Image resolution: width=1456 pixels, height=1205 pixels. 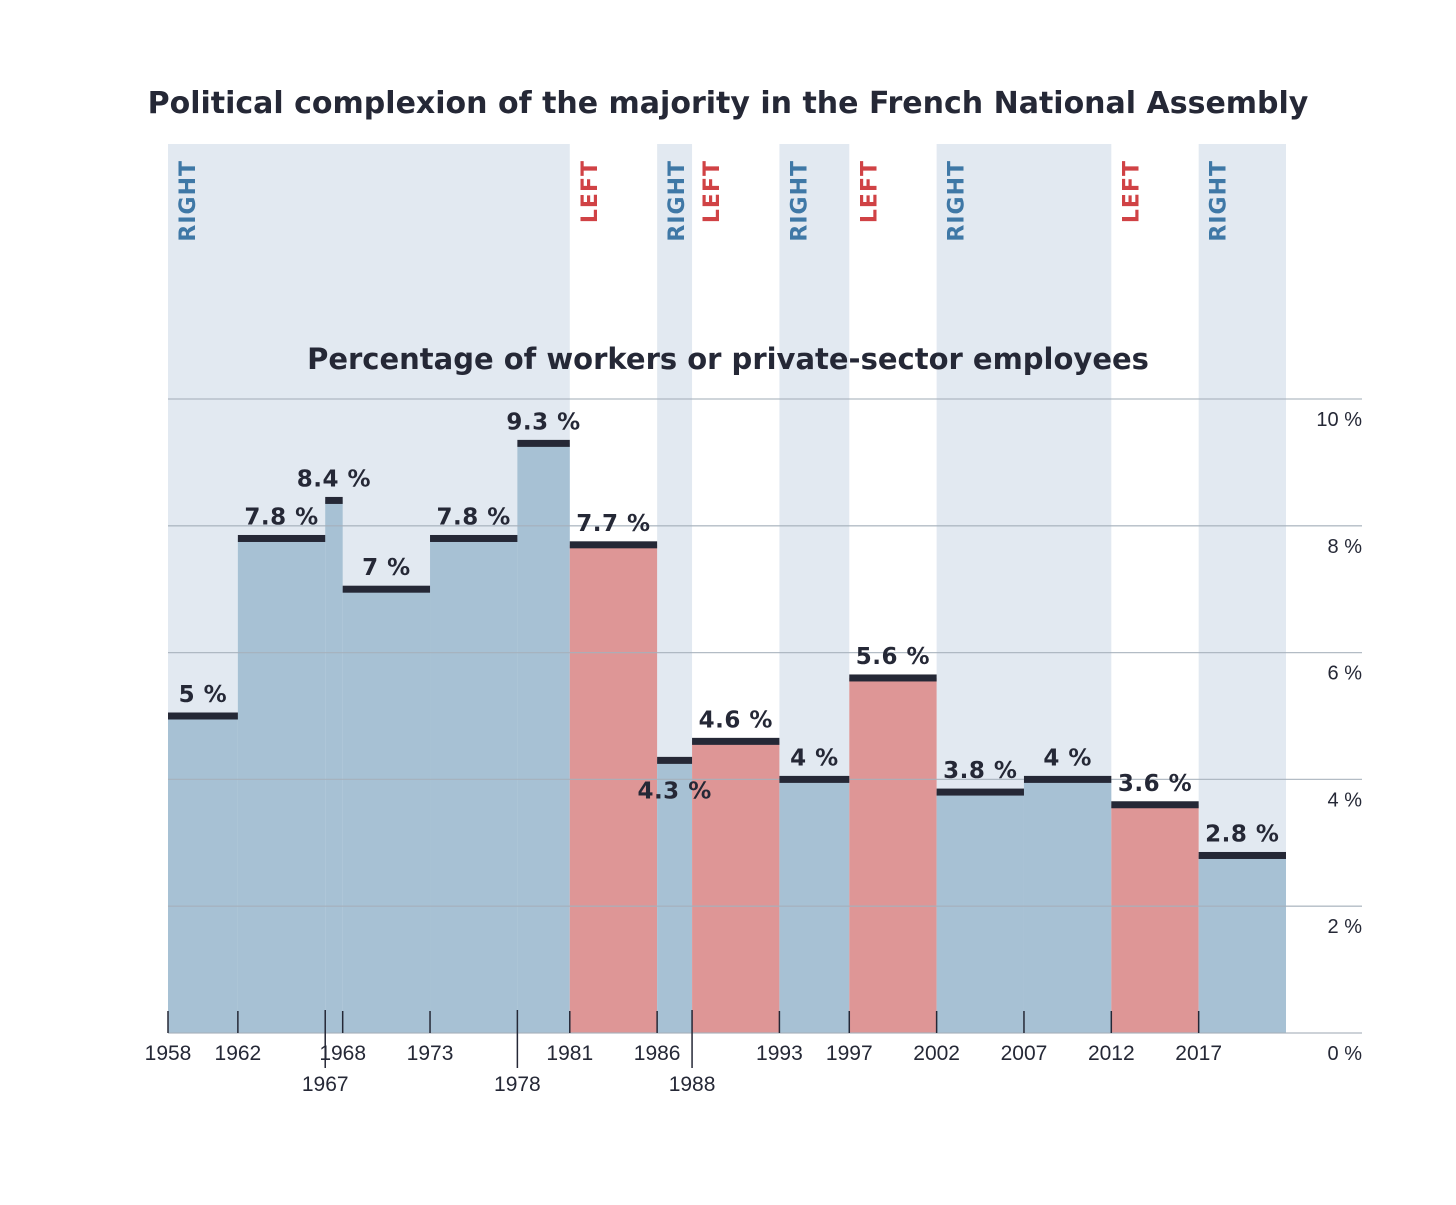 What do you see at coordinates (849, 1053) in the screenshot?
I see `x-tick-label: 1997` at bounding box center [849, 1053].